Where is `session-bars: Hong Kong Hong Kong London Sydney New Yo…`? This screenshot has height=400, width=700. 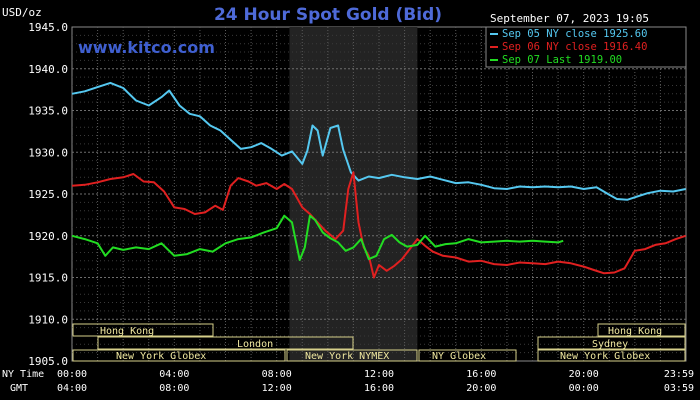
session-bars: Hong Kong Hong Kong London Sydney New Yo… is located at coordinates (379, 342).